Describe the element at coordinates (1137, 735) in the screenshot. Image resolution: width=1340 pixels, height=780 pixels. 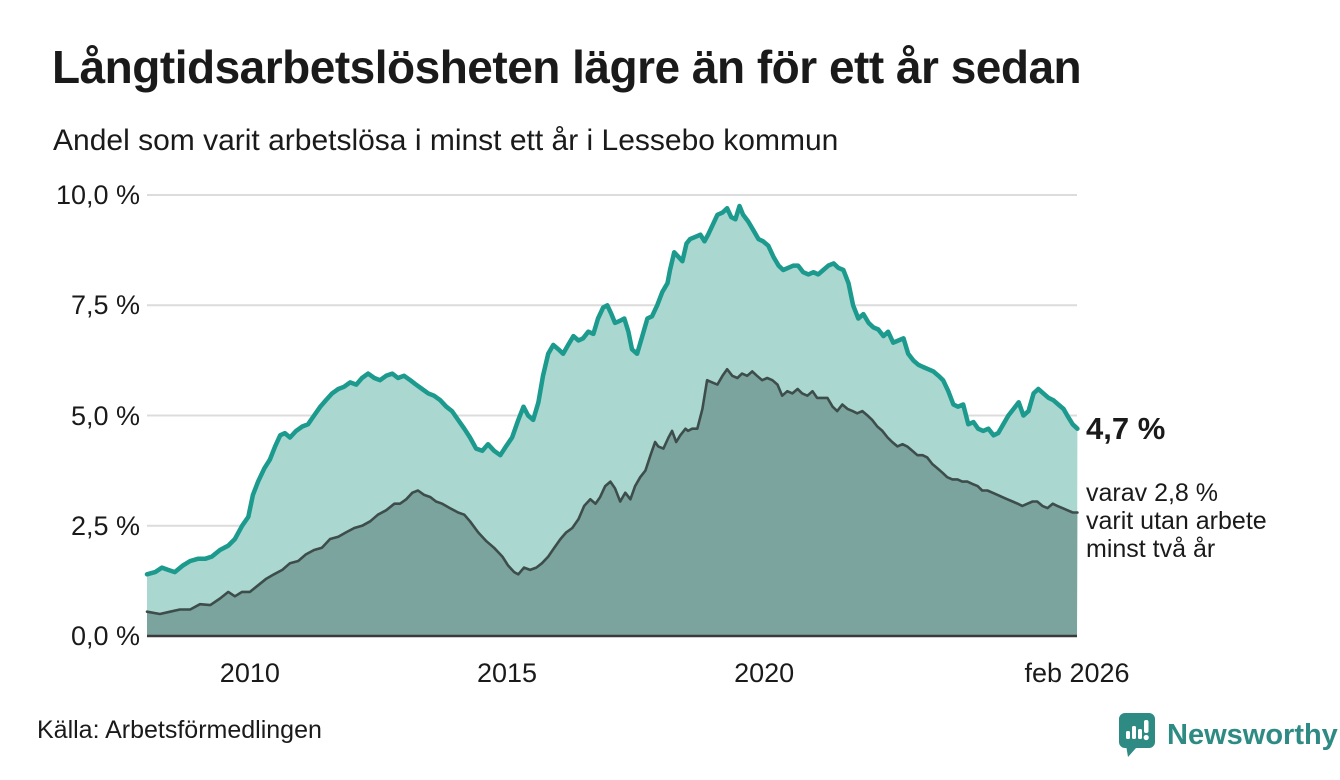
I see `newsworthy-logo-icon` at that location.